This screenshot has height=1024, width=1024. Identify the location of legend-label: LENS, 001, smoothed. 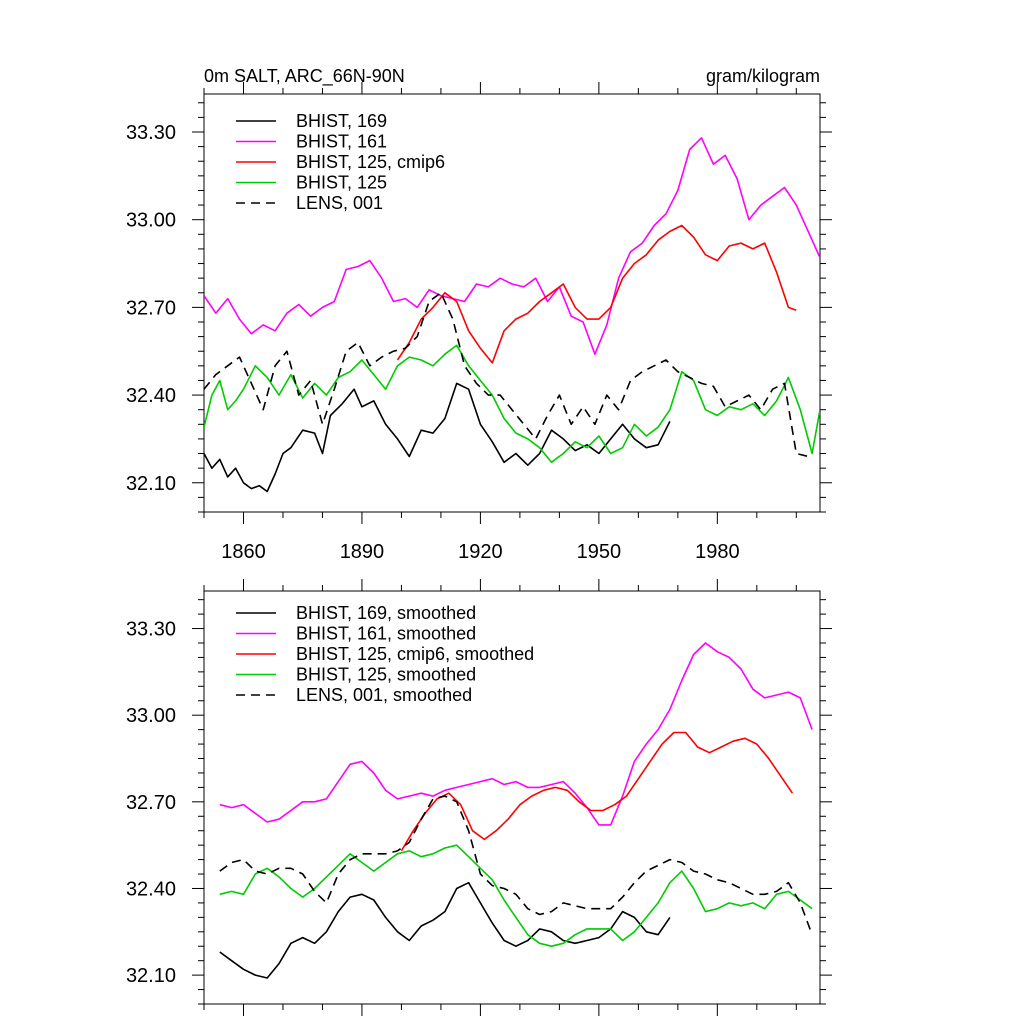
(384, 695).